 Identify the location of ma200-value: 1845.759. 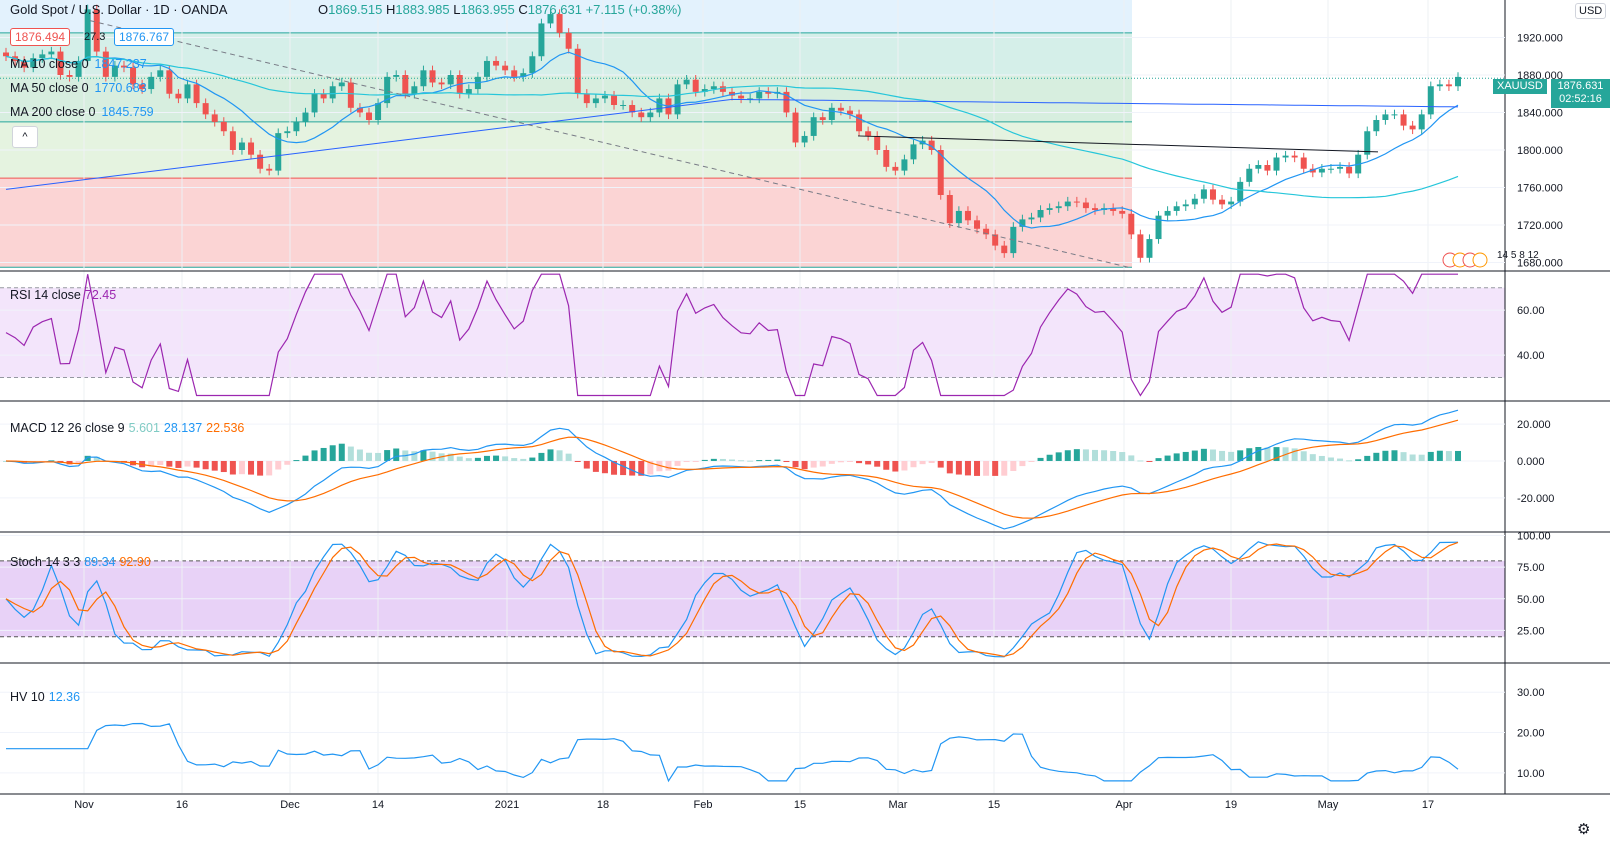
(127, 112).